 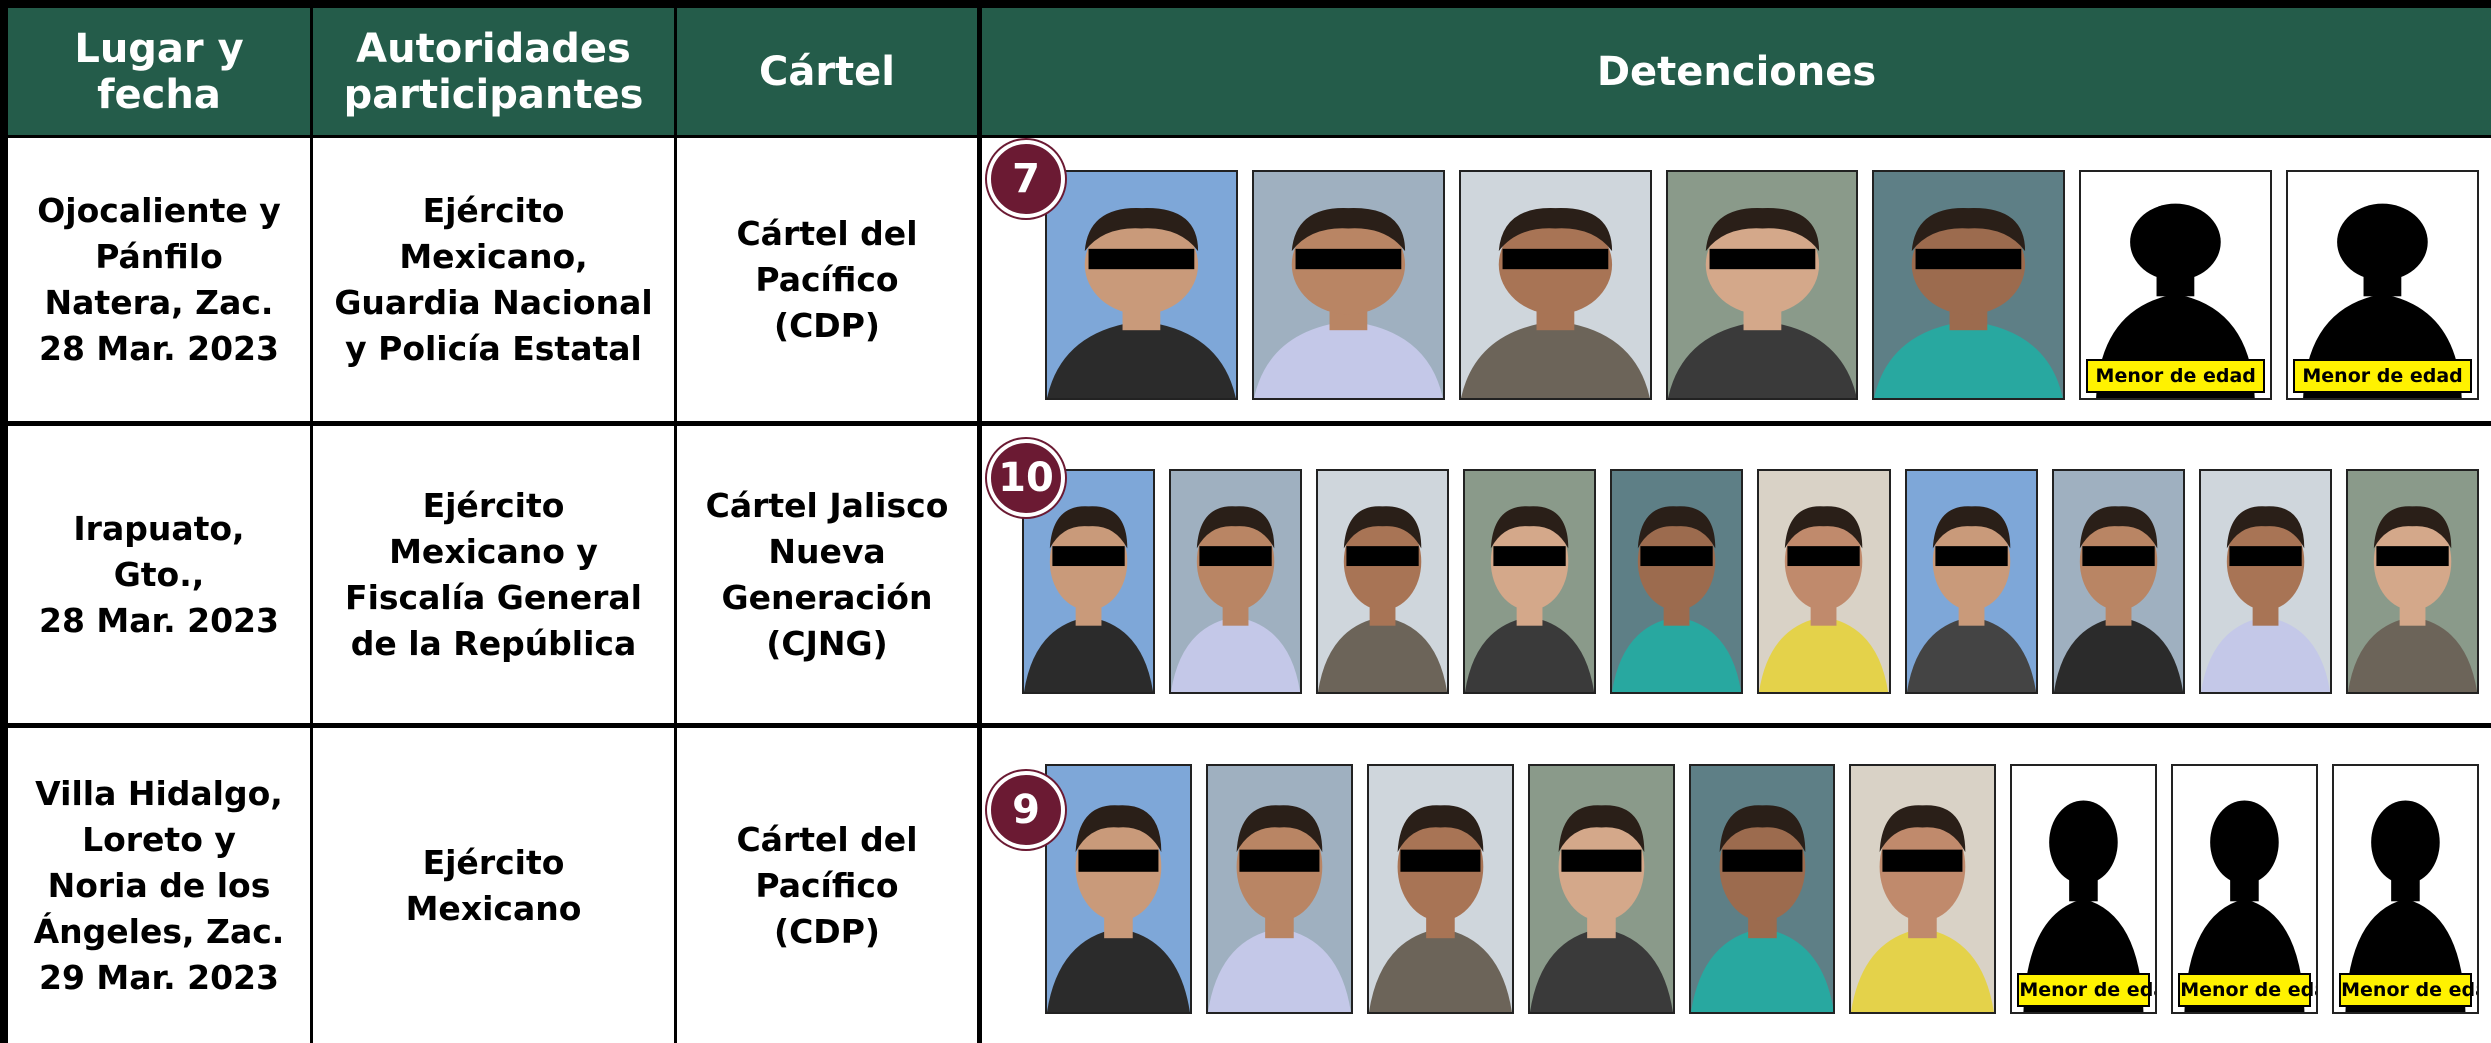 What do you see at coordinates (1736, 71) in the screenshot?
I see `header-cell: Detenciones` at bounding box center [1736, 71].